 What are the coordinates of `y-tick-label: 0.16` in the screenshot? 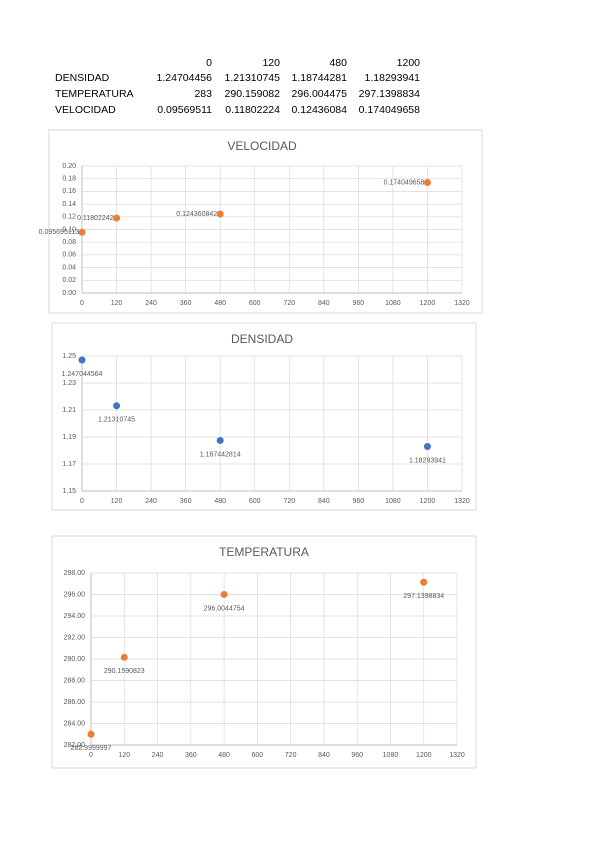 It's located at (69, 191).